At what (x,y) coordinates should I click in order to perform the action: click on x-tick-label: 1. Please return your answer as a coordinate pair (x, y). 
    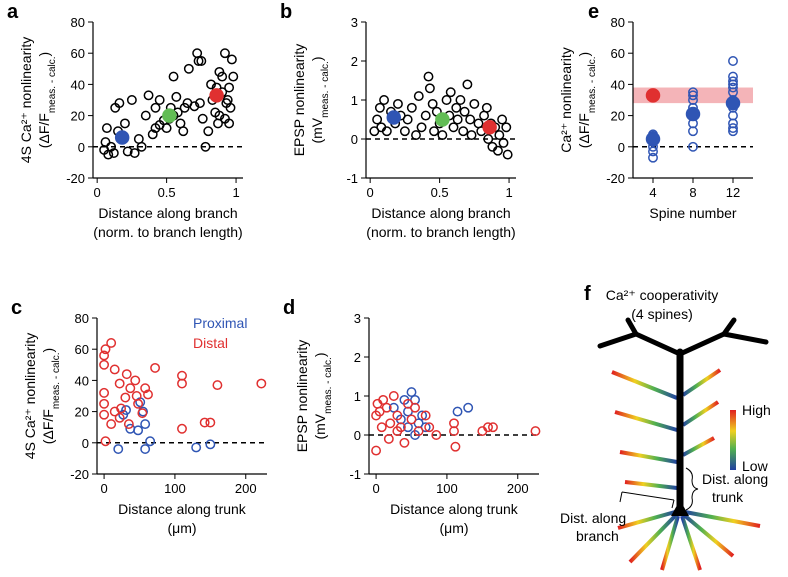
    Looking at the image, I should click on (508, 192).